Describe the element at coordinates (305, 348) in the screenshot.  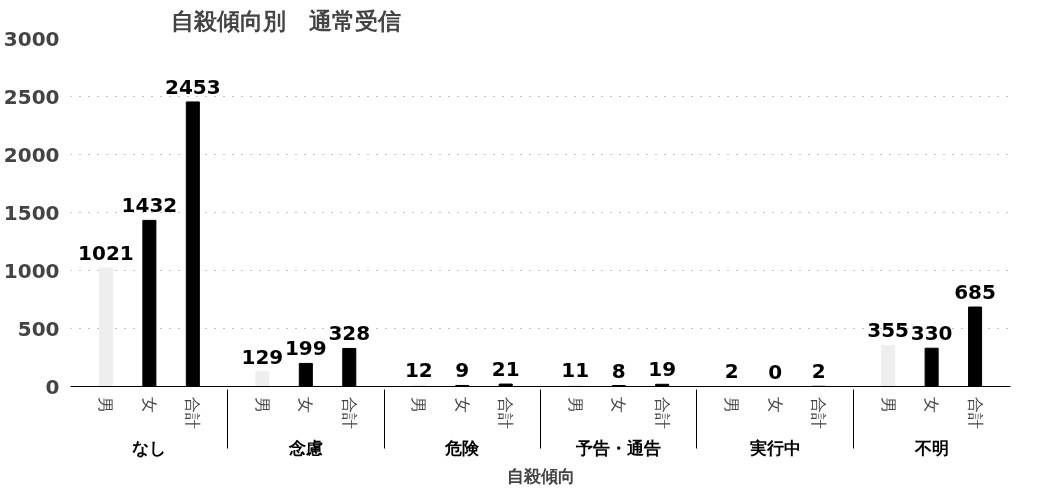
I see `data-label: 199` at that location.